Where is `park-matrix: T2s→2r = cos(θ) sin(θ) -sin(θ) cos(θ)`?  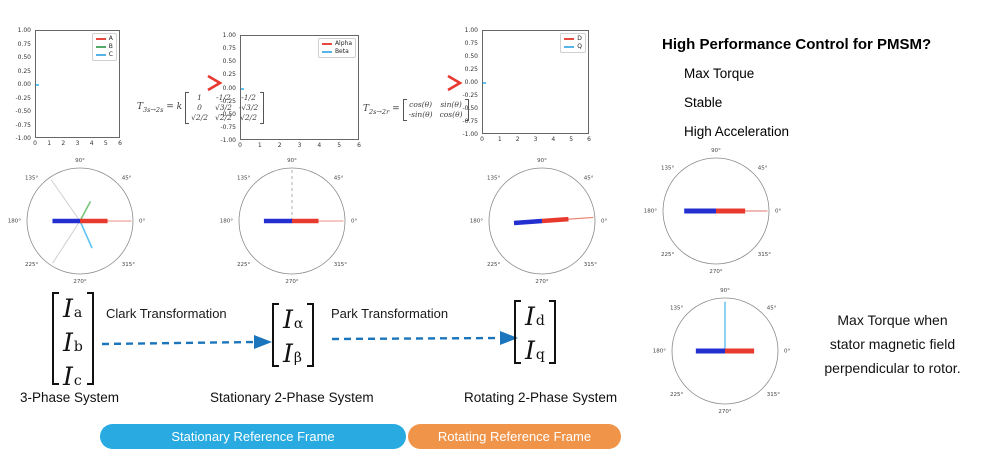 park-matrix: T2s→2r = cos(θ) sin(θ) -sin(θ) cos(θ) is located at coordinates (416, 110).